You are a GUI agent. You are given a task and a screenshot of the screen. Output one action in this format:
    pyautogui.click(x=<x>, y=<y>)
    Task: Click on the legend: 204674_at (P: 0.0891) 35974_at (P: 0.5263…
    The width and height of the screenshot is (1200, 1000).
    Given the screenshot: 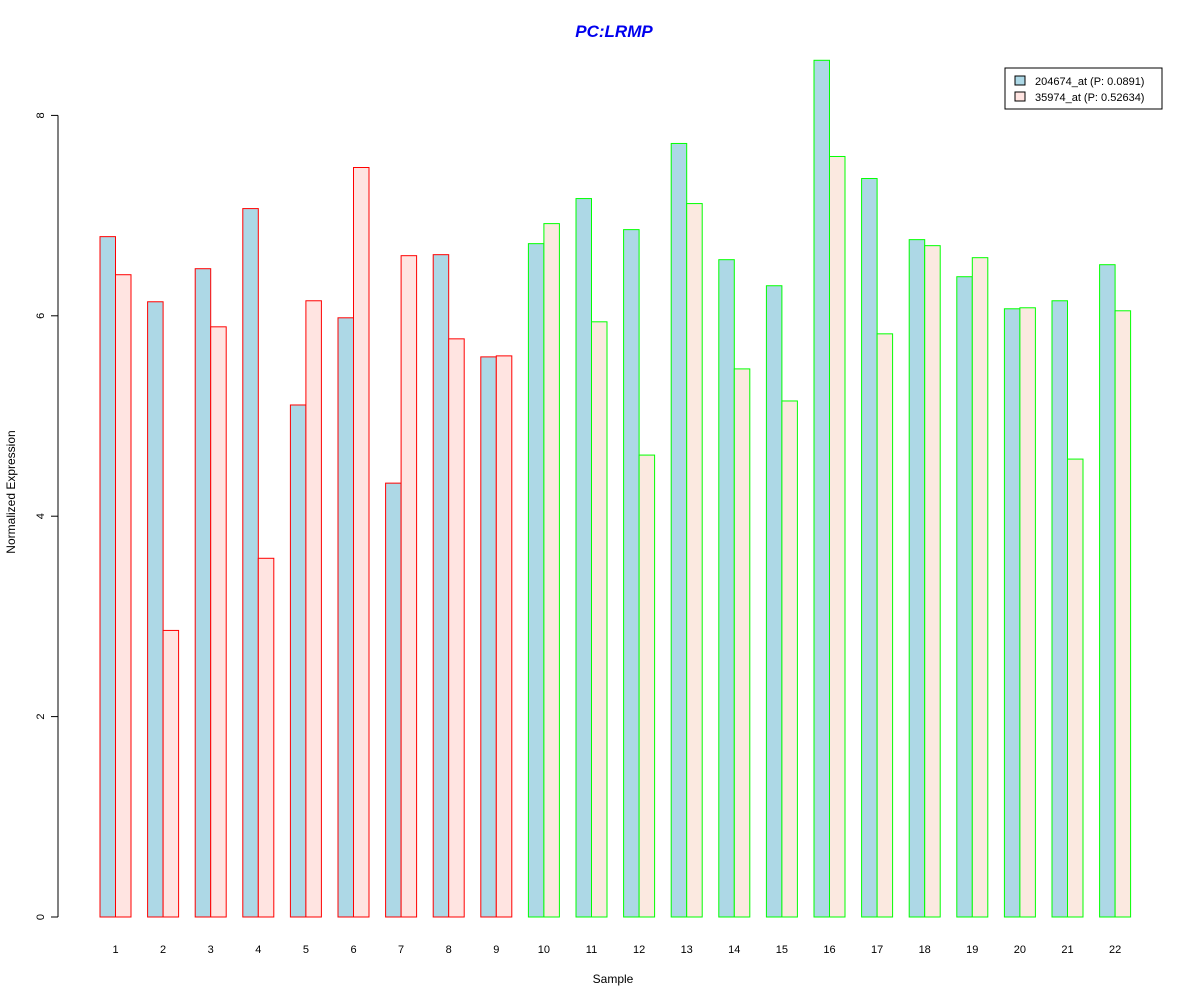 What is the action you would take?
    pyautogui.click(x=1083, y=88)
    